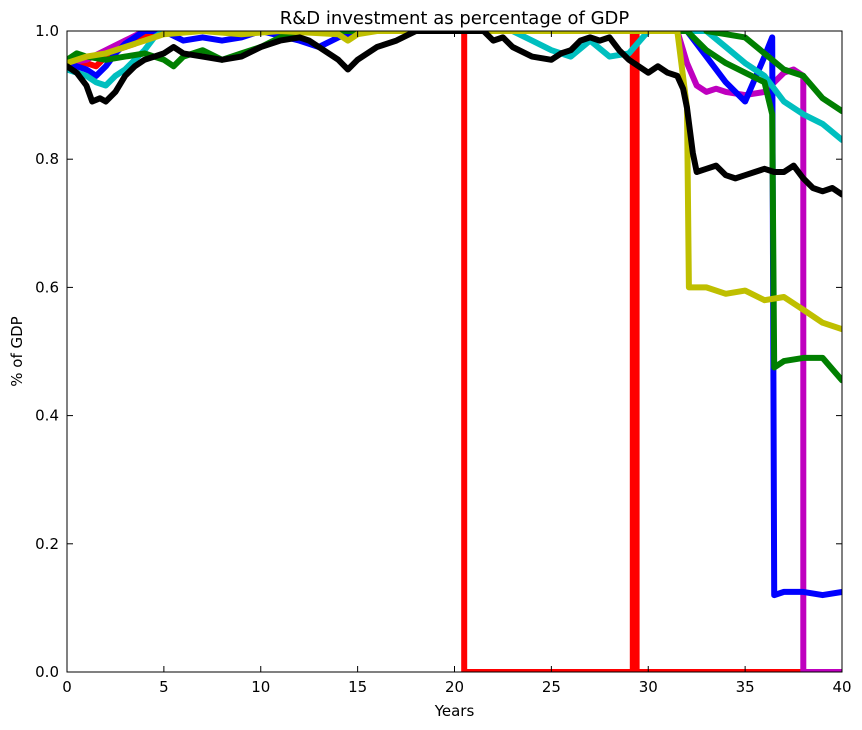 This screenshot has height=730, width=862. Describe the element at coordinates (47, 287) in the screenshot. I see `y-tick-label: 0.6` at that location.